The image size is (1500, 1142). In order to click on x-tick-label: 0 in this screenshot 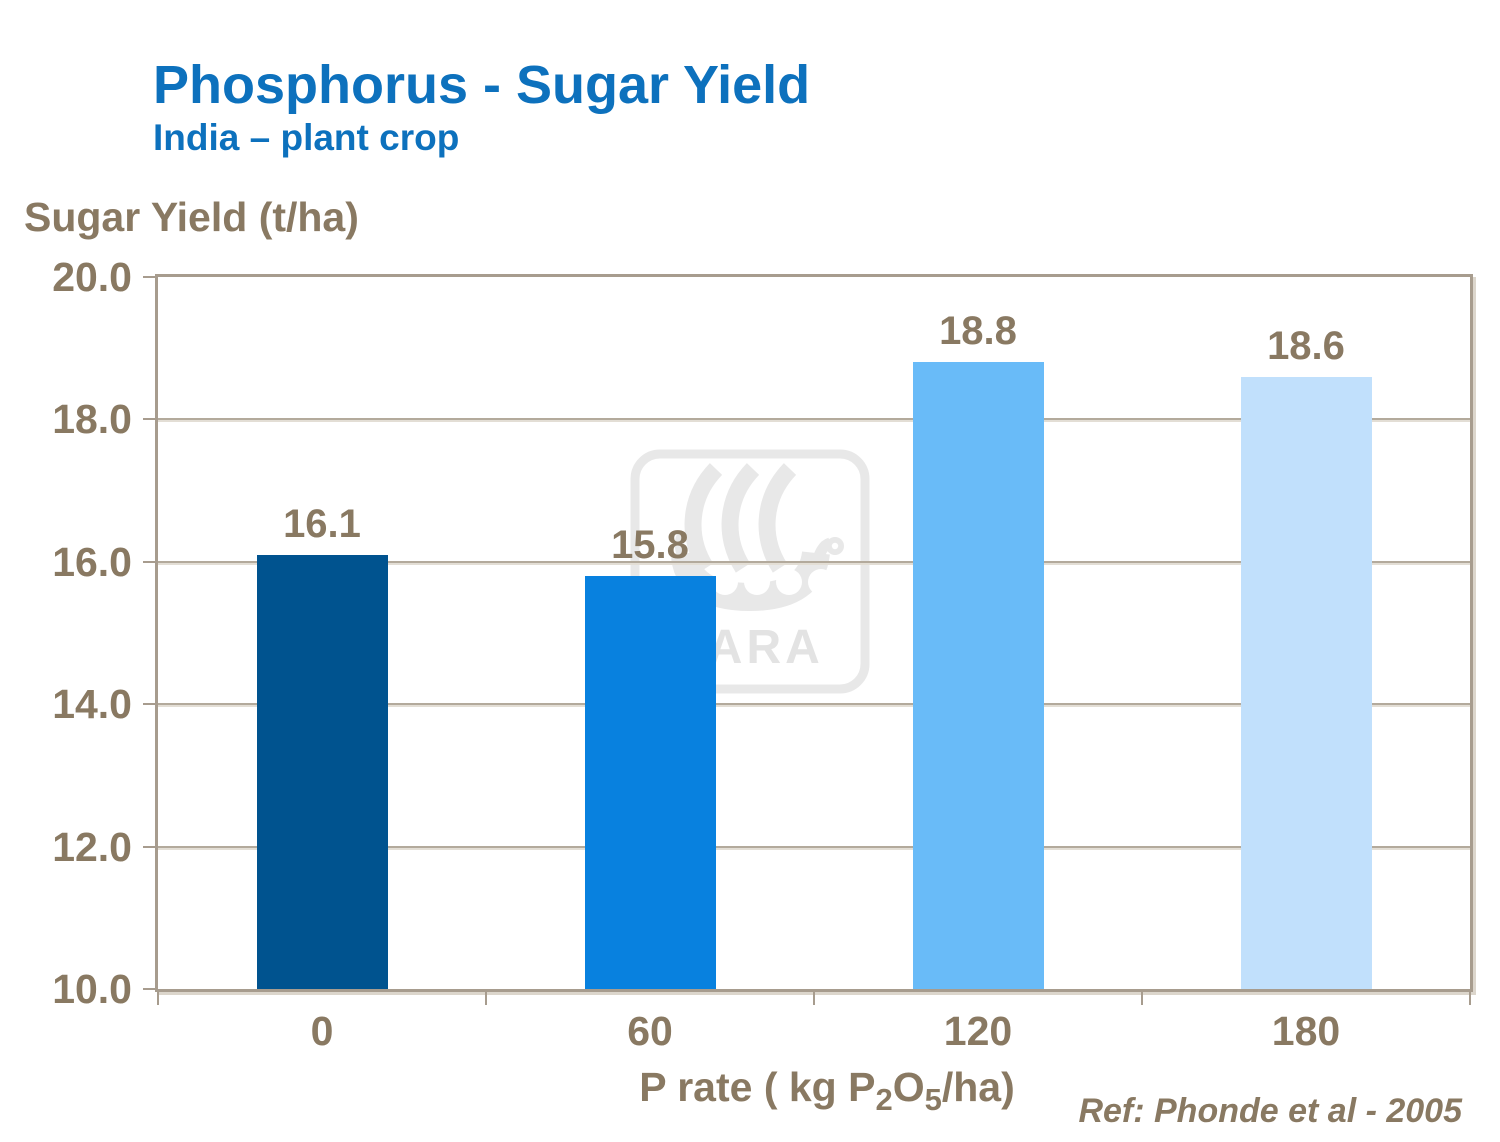, I will do `click(322, 1031)`.